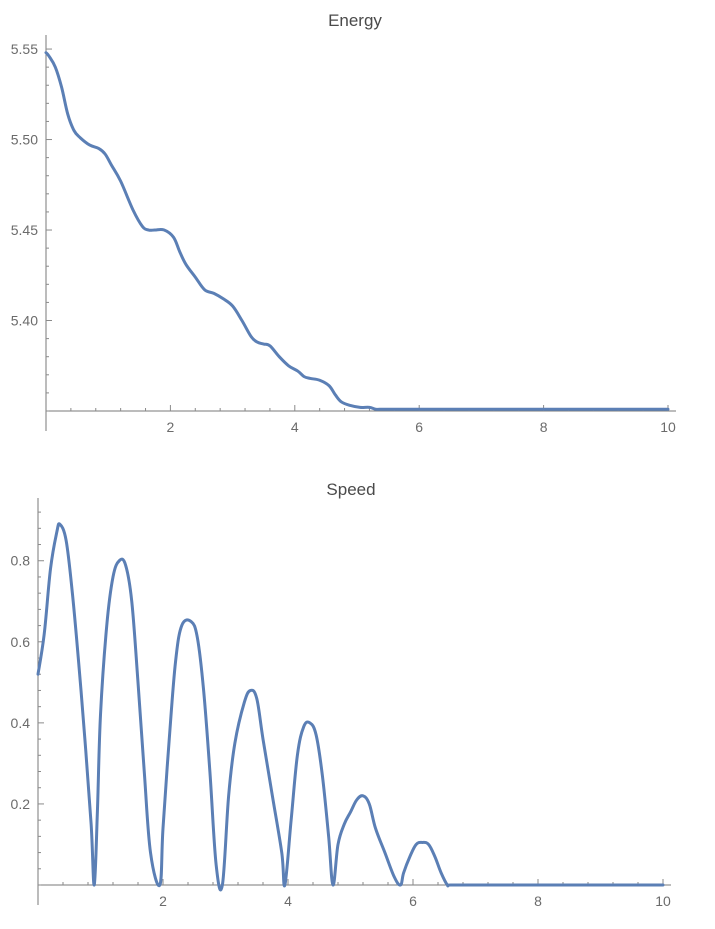 The width and height of the screenshot is (715, 929). What do you see at coordinates (24, 49) in the screenshot?
I see `energy-y-tick-label: 5.55` at bounding box center [24, 49].